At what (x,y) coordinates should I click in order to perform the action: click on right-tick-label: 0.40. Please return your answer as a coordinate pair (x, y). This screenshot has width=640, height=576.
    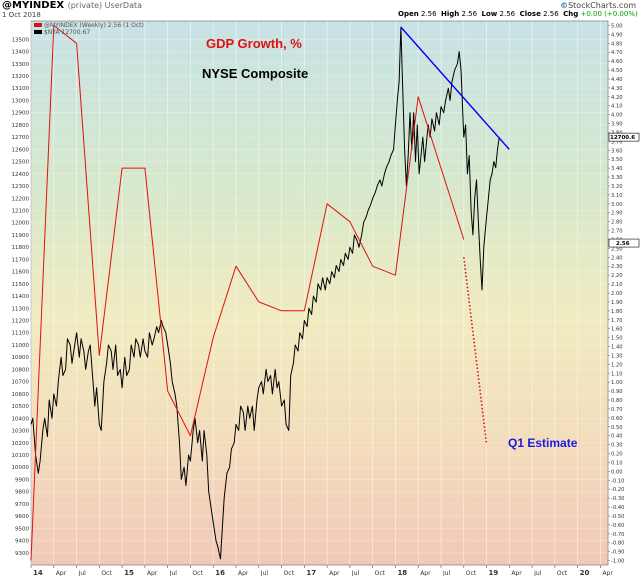
    Looking at the image, I should click on (617, 437).